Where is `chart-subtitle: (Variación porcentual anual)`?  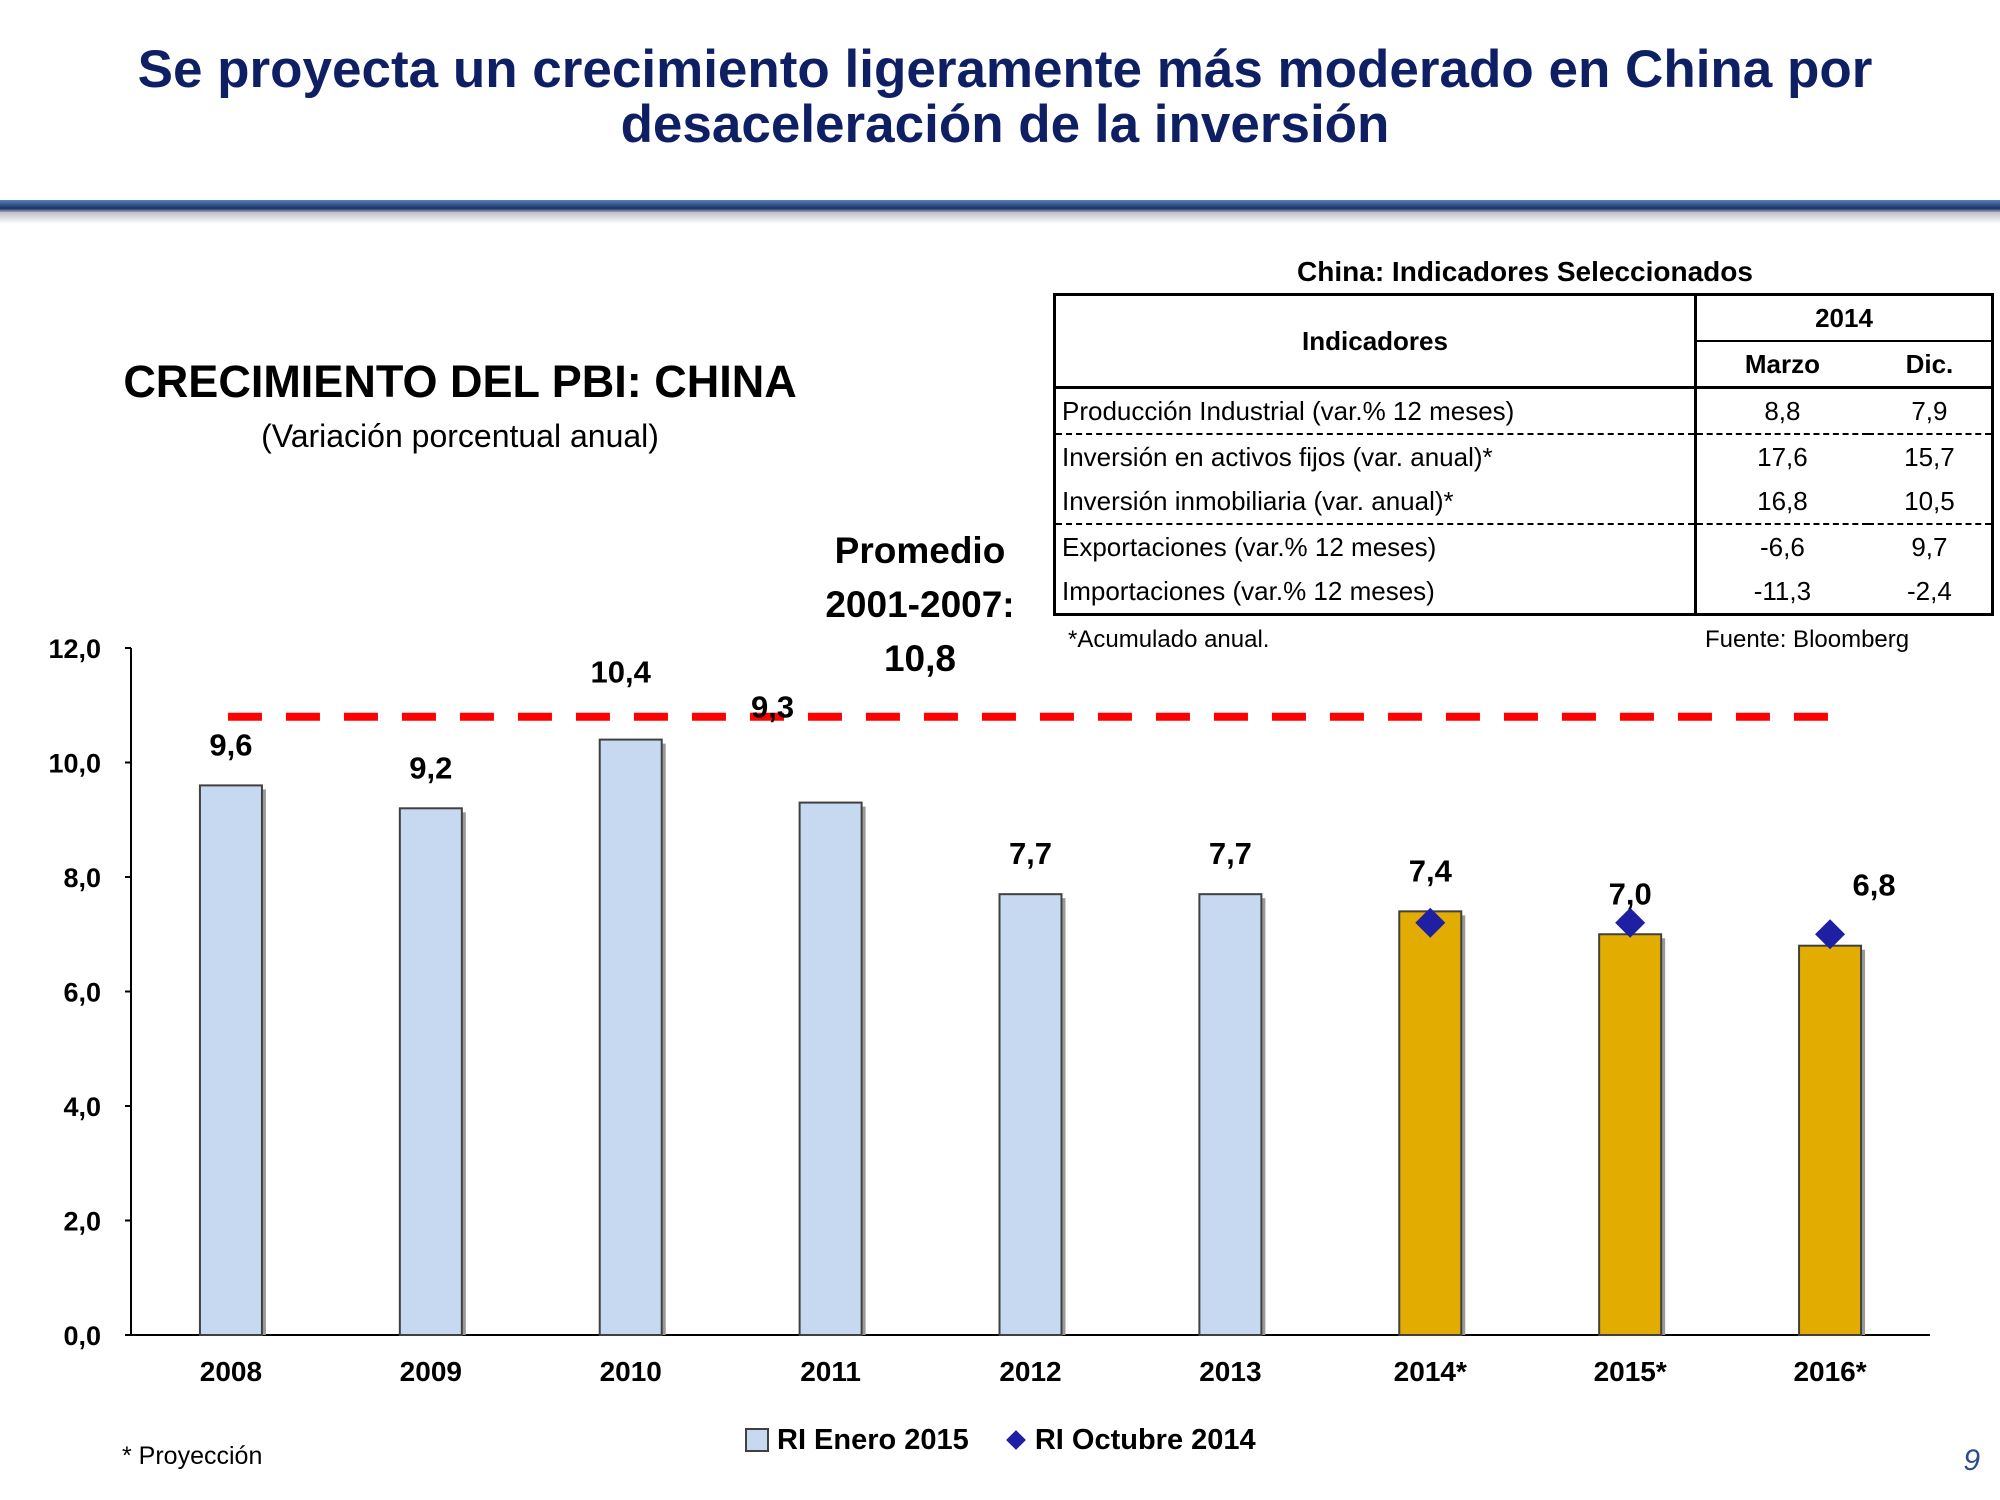
chart-subtitle: (Variación porcentual anual) is located at coordinates (460, 436).